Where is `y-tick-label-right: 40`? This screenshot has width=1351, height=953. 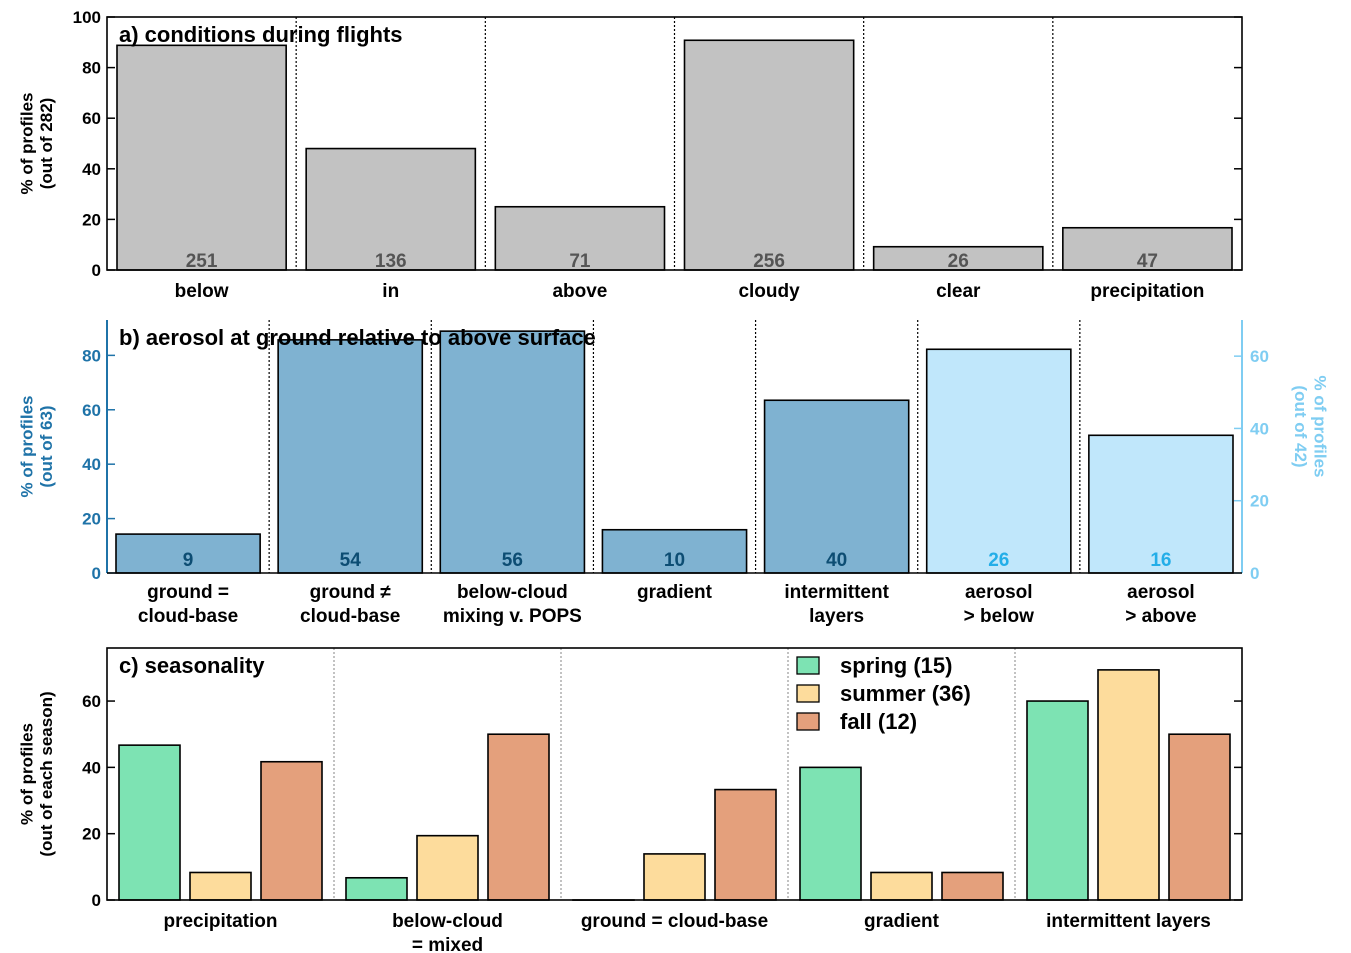 y-tick-label-right: 40 is located at coordinates (1259, 428).